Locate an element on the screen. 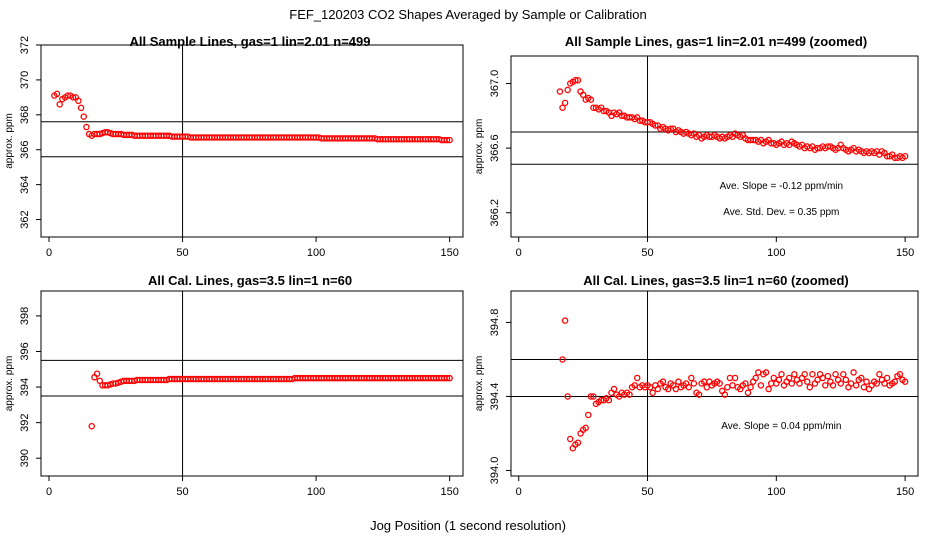 The image size is (936, 540). y-tick-label: 364 is located at coordinates (25, 184).